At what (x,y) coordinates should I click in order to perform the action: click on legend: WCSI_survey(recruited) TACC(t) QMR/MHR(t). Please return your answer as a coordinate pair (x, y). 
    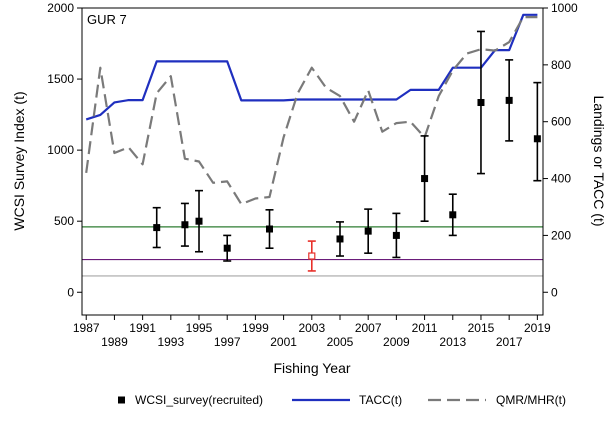
    Looking at the image, I should click on (342, 400).